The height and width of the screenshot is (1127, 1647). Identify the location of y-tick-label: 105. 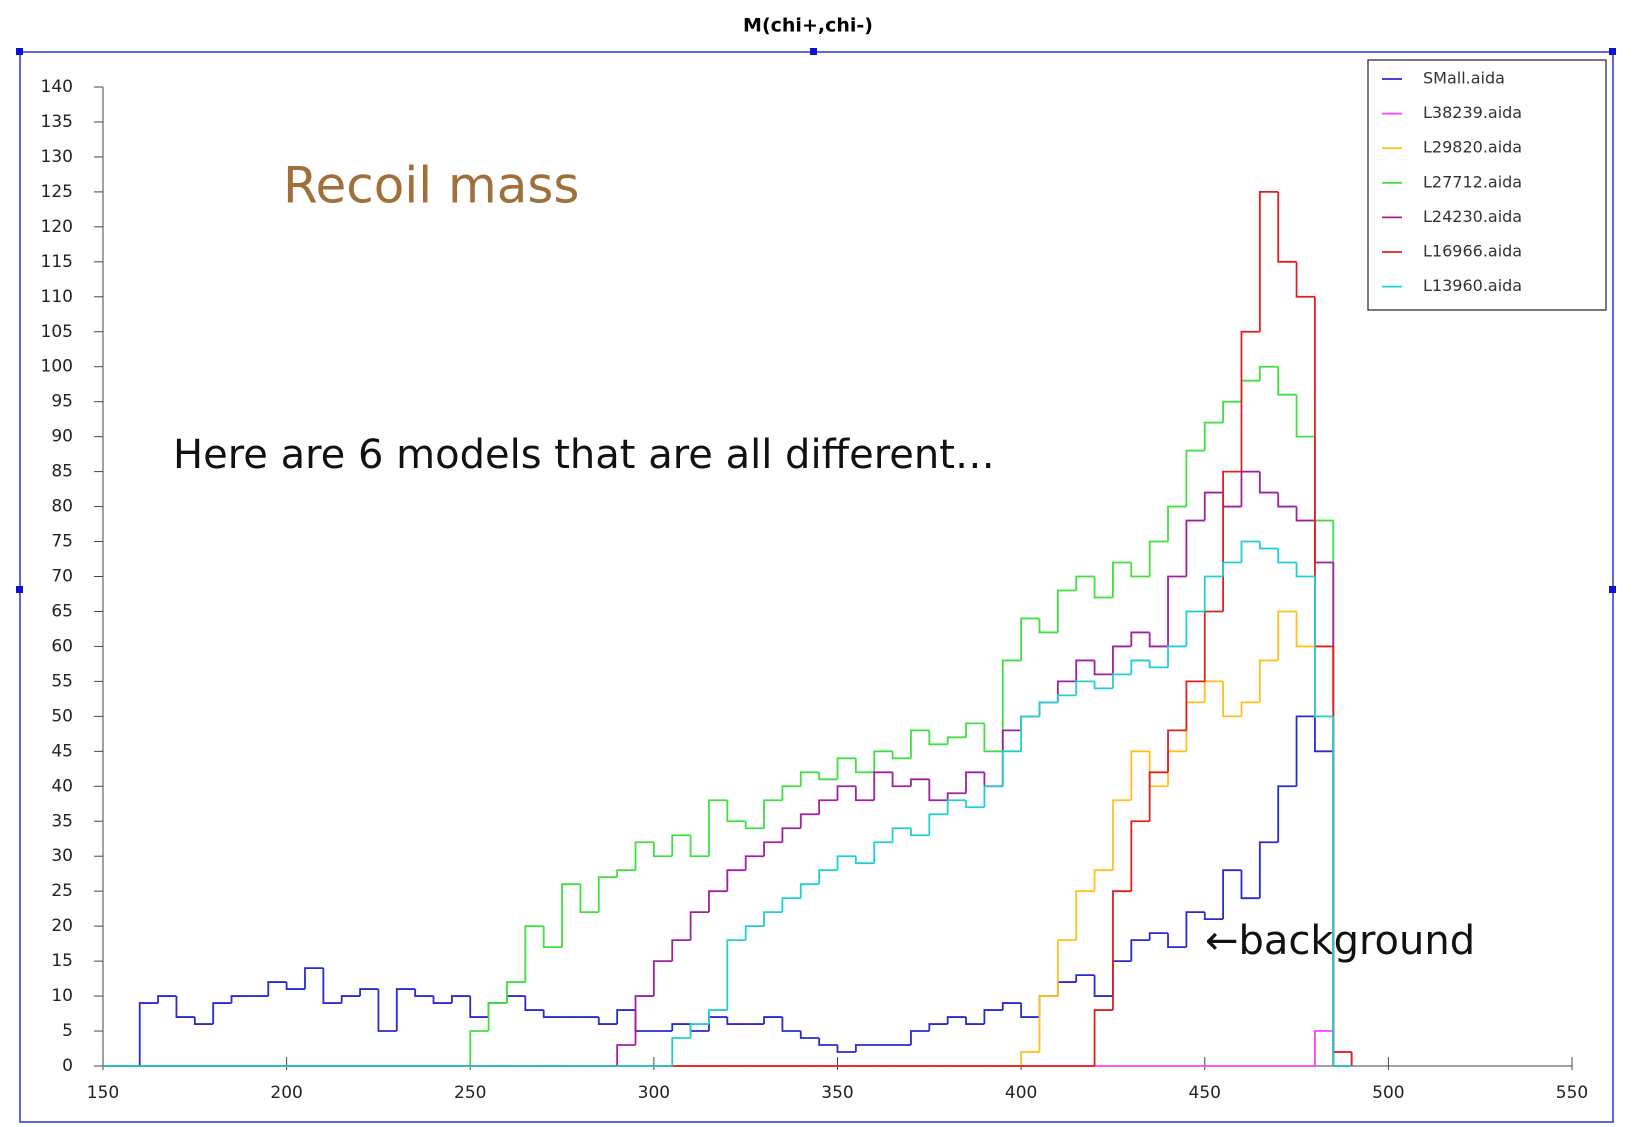
(57, 332).